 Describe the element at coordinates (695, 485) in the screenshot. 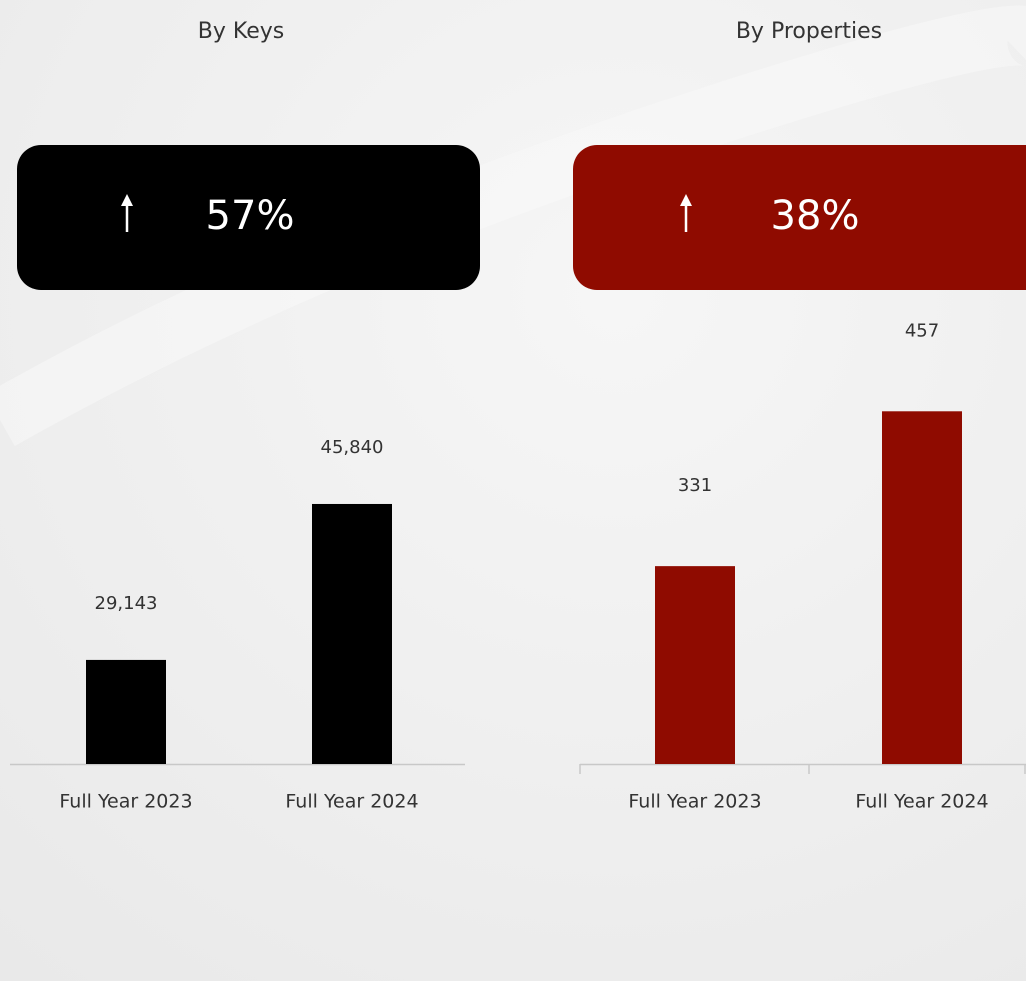

I see `value-label: 331` at that location.